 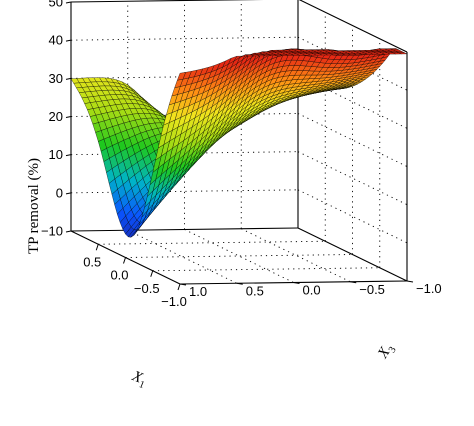 What do you see at coordinates (429, 288) in the screenshot?
I see `x3-tick-label: −1.0` at bounding box center [429, 288].